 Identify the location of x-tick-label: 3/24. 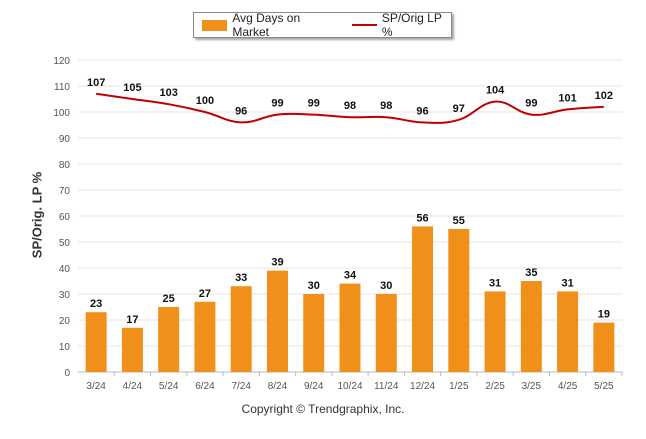
(96, 386).